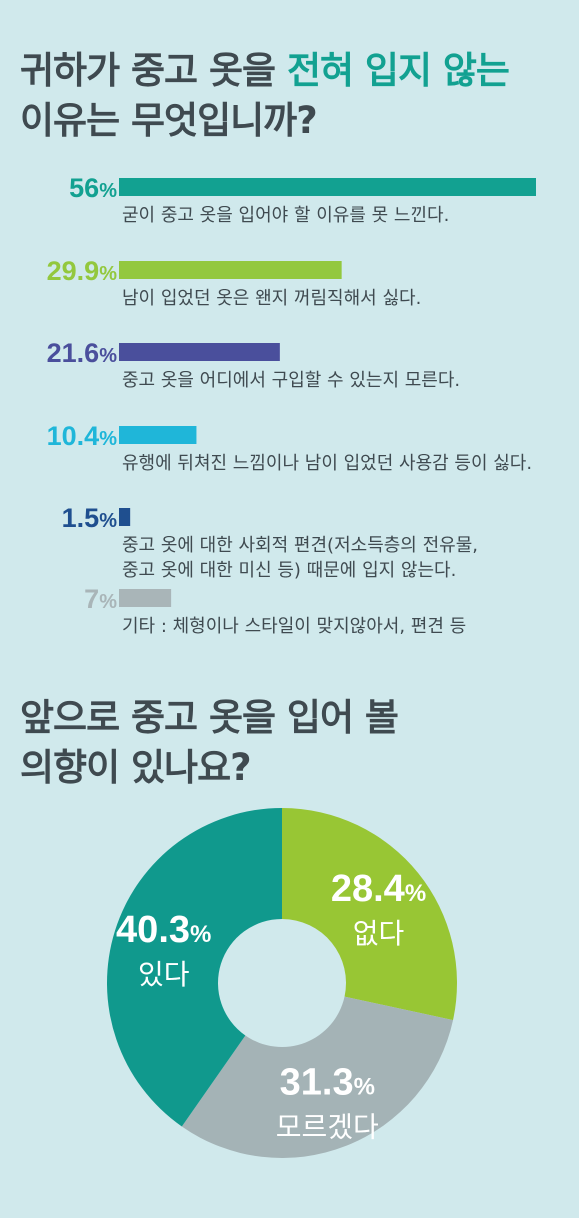  What do you see at coordinates (291, 380) in the screenshot?
I see `bar-category-label-2: 중고 옷을 어디에서 구입할 수 있는지 모른다.` at bounding box center [291, 380].